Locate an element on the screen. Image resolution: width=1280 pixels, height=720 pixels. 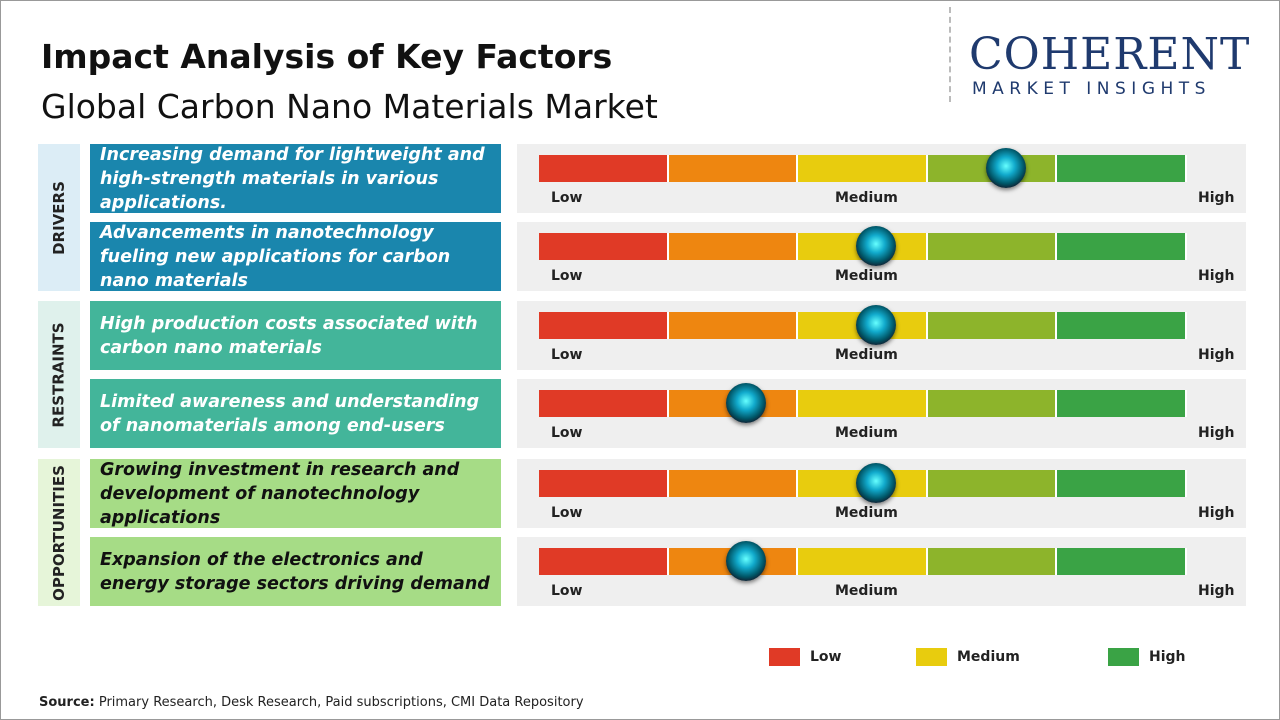
group-label: OPPORTUNITIES is located at coordinates (59, 532).